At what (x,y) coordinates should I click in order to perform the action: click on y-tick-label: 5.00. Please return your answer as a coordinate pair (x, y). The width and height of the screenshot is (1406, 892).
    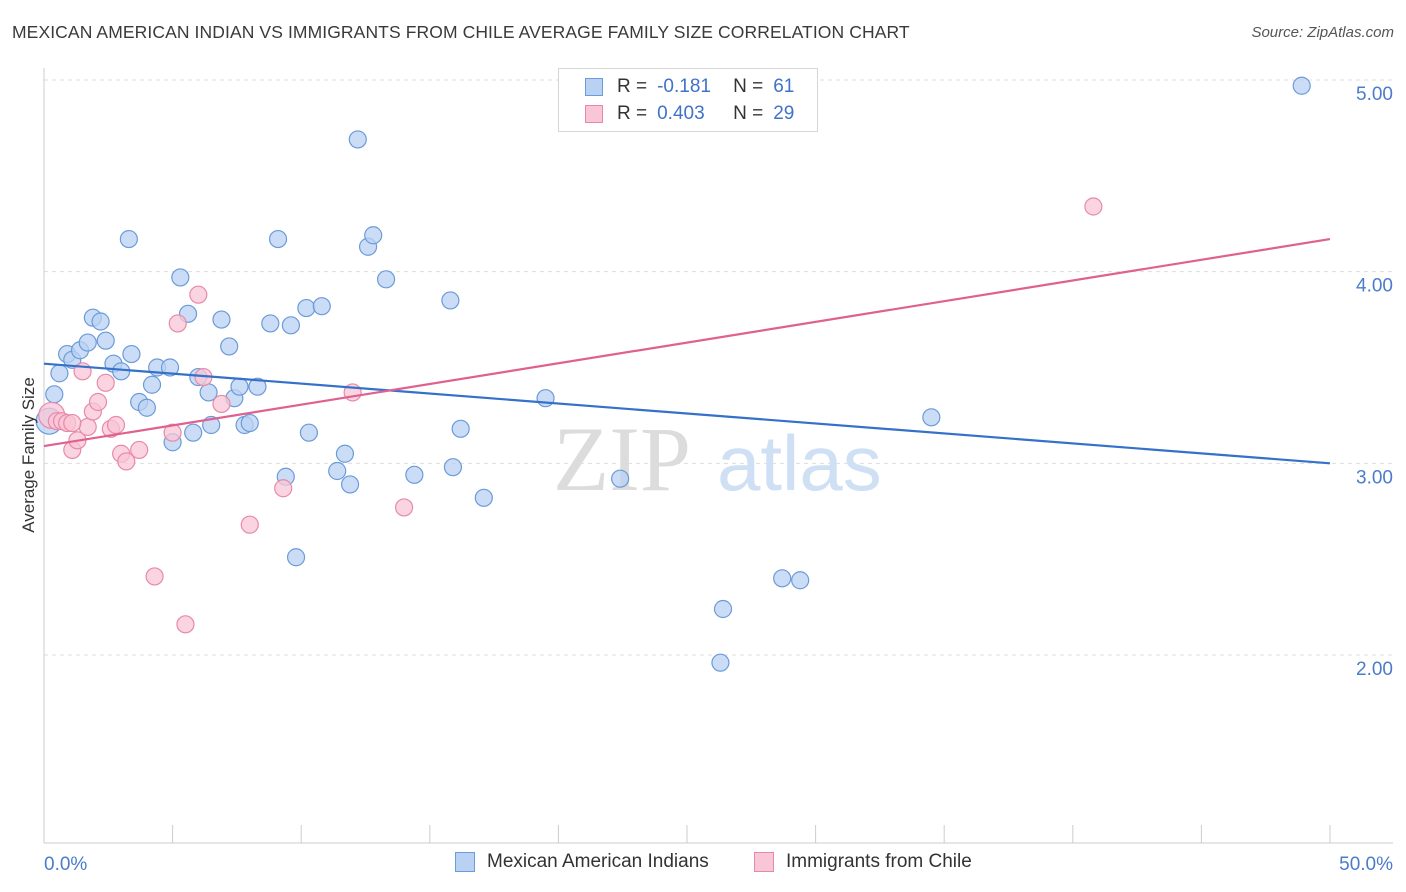
    Looking at the image, I should click on (1374, 94).